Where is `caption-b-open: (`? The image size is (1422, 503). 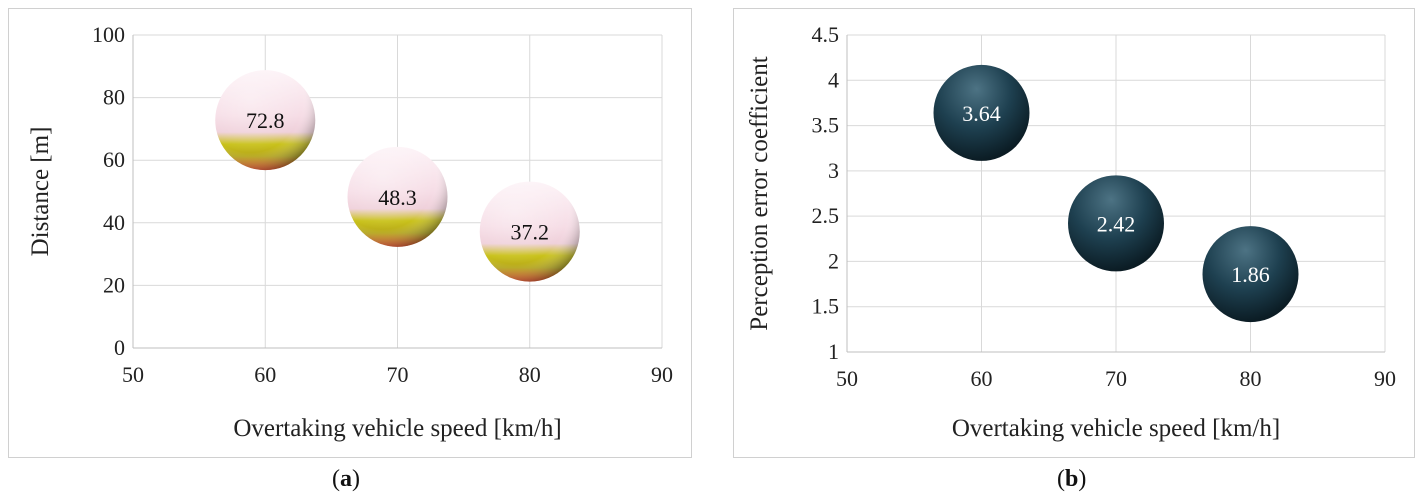
caption-b-open: ( is located at coordinates (1061, 479).